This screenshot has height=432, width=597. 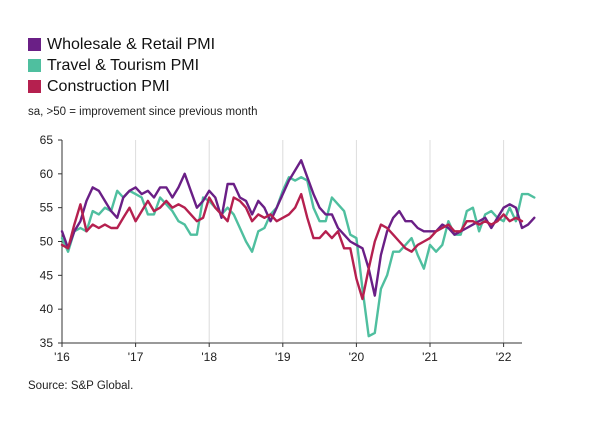 I want to click on legend-swatch-wholesale-retail, so click(x=34, y=44).